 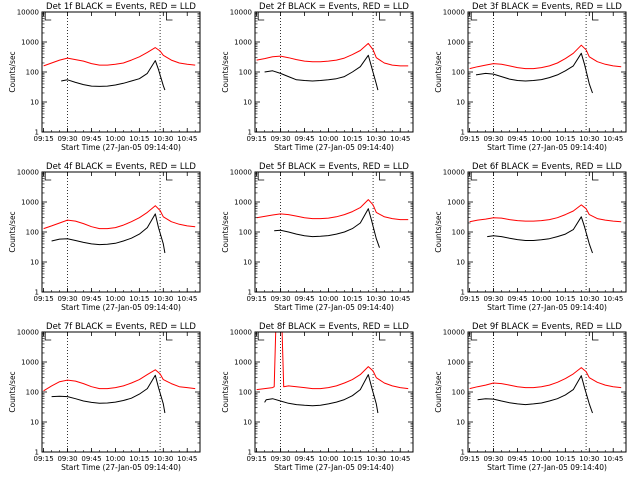 I want to click on panel-title: Det 7f BLACK = Events, RED = LLD, so click(x=121, y=327).